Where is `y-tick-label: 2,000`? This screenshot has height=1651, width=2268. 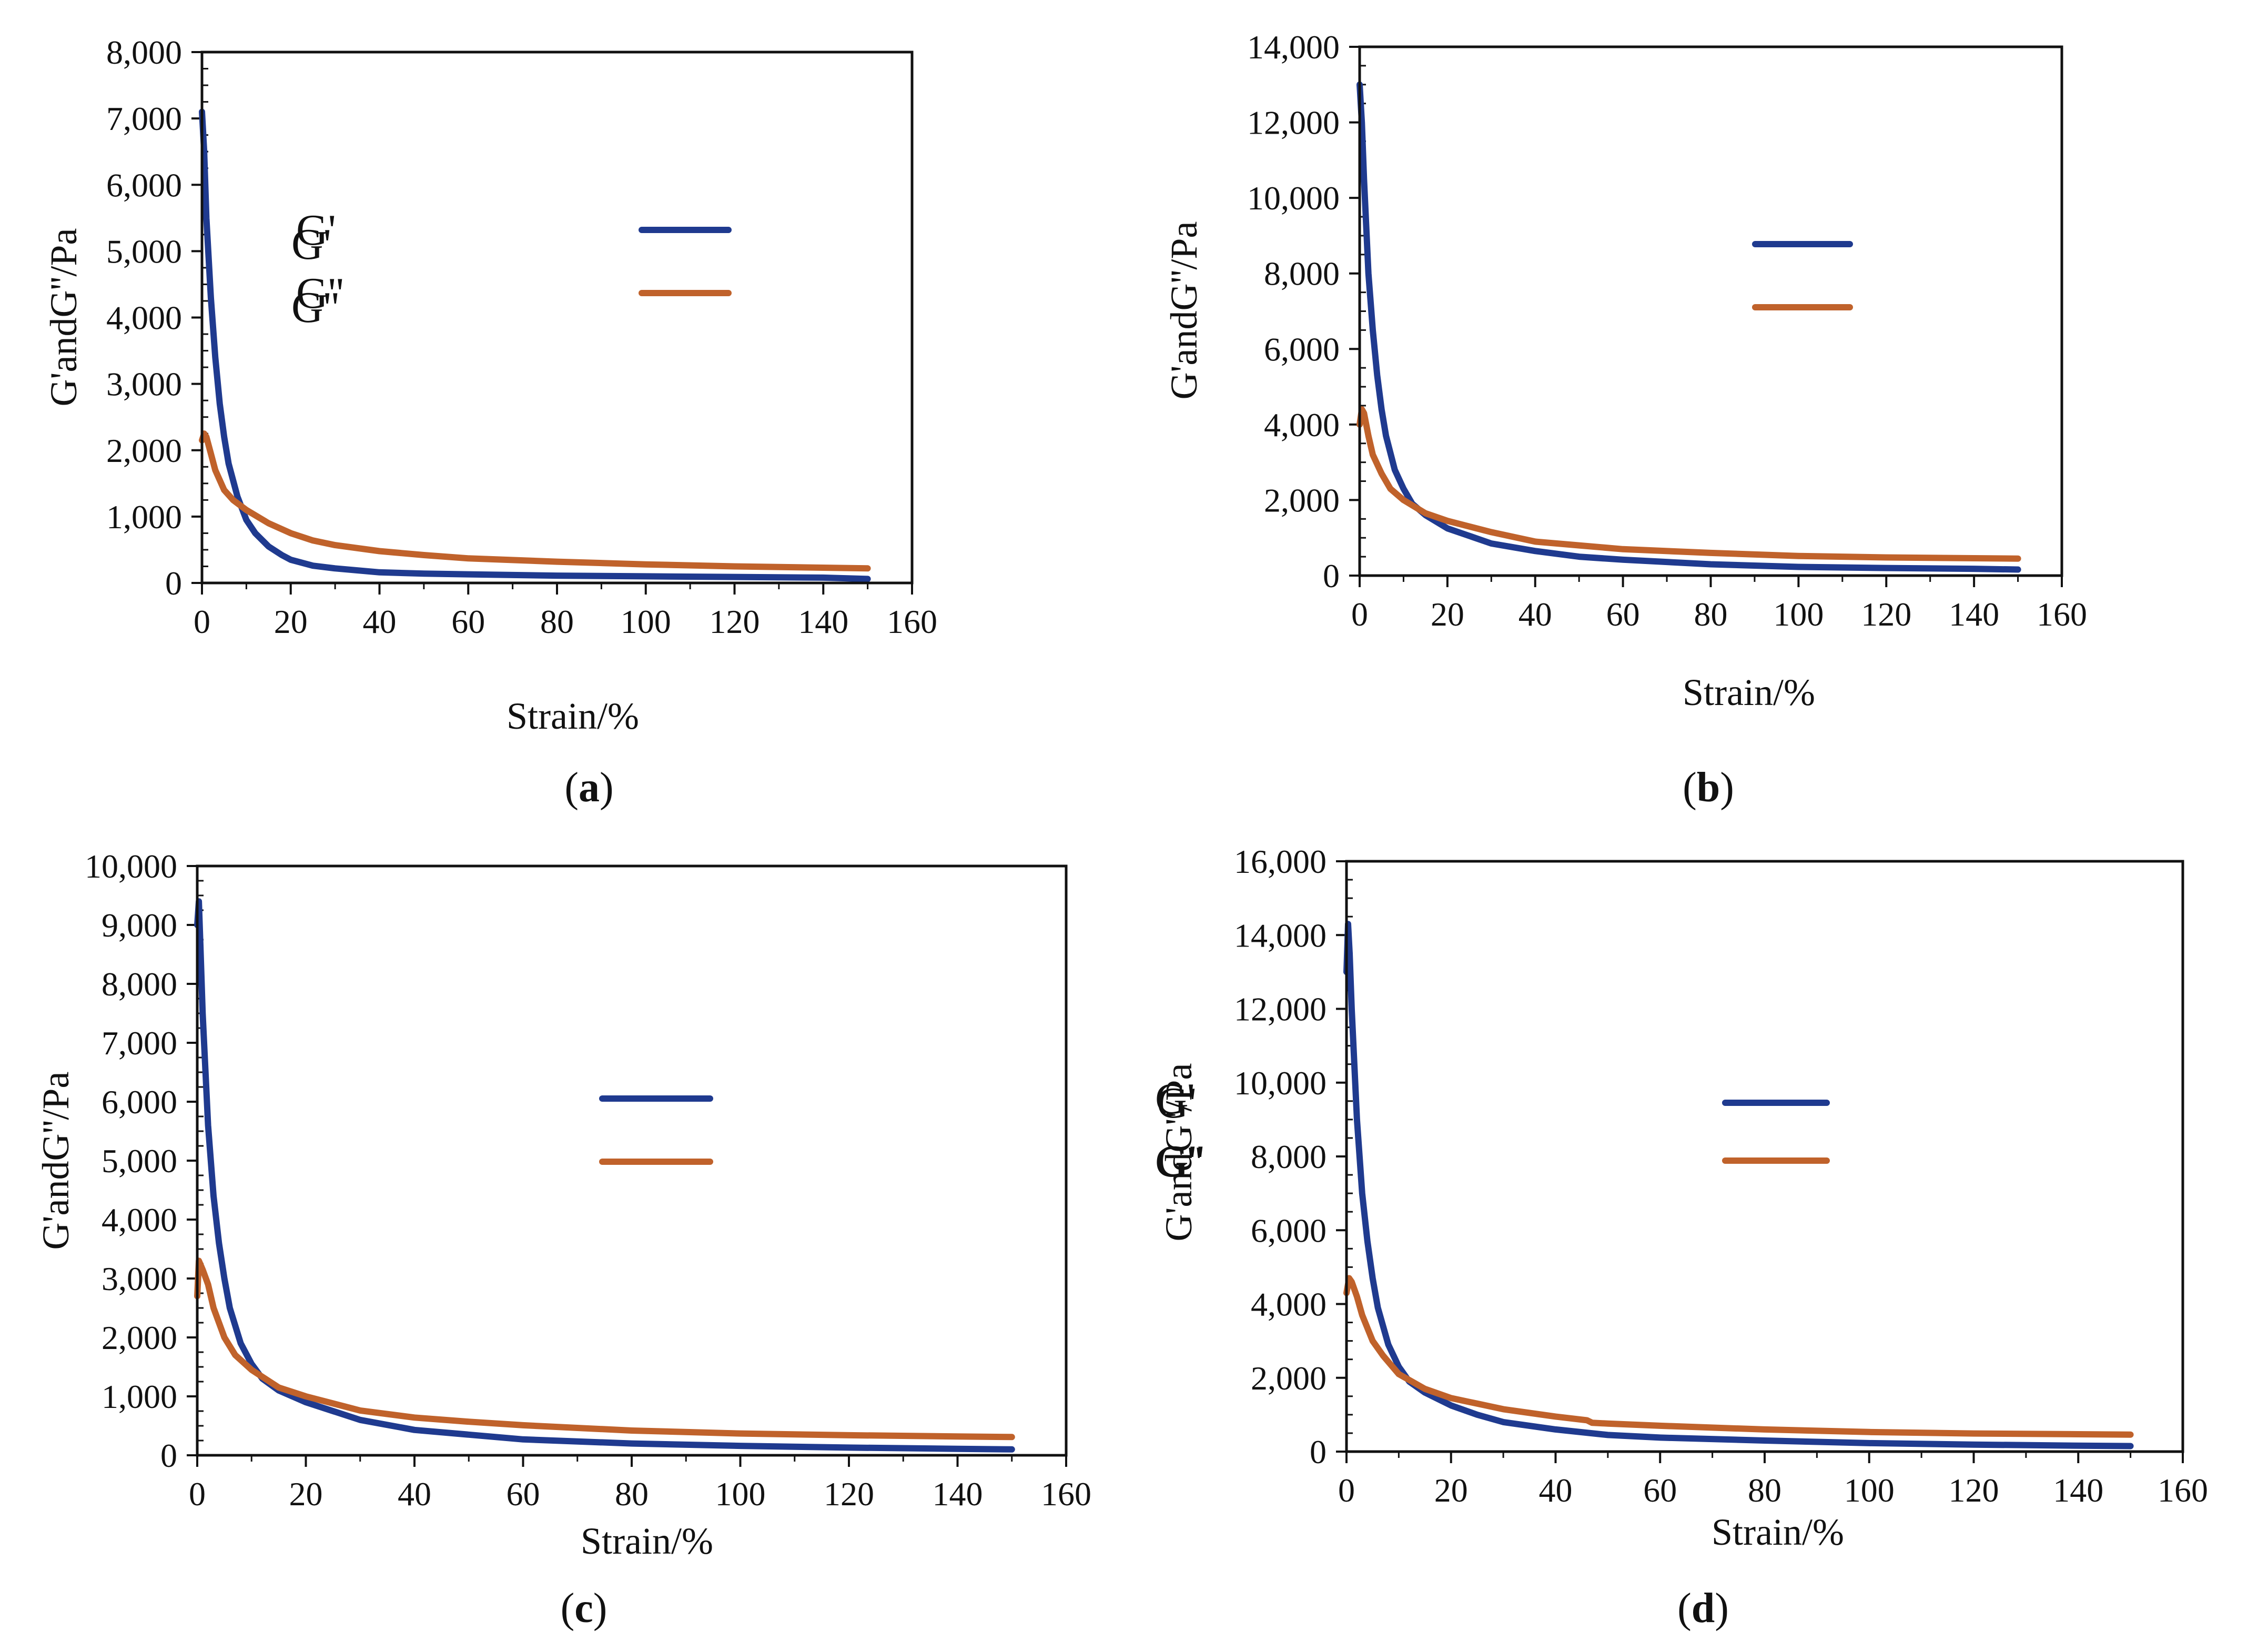
y-tick-label: 2,000 is located at coordinates (139, 1337).